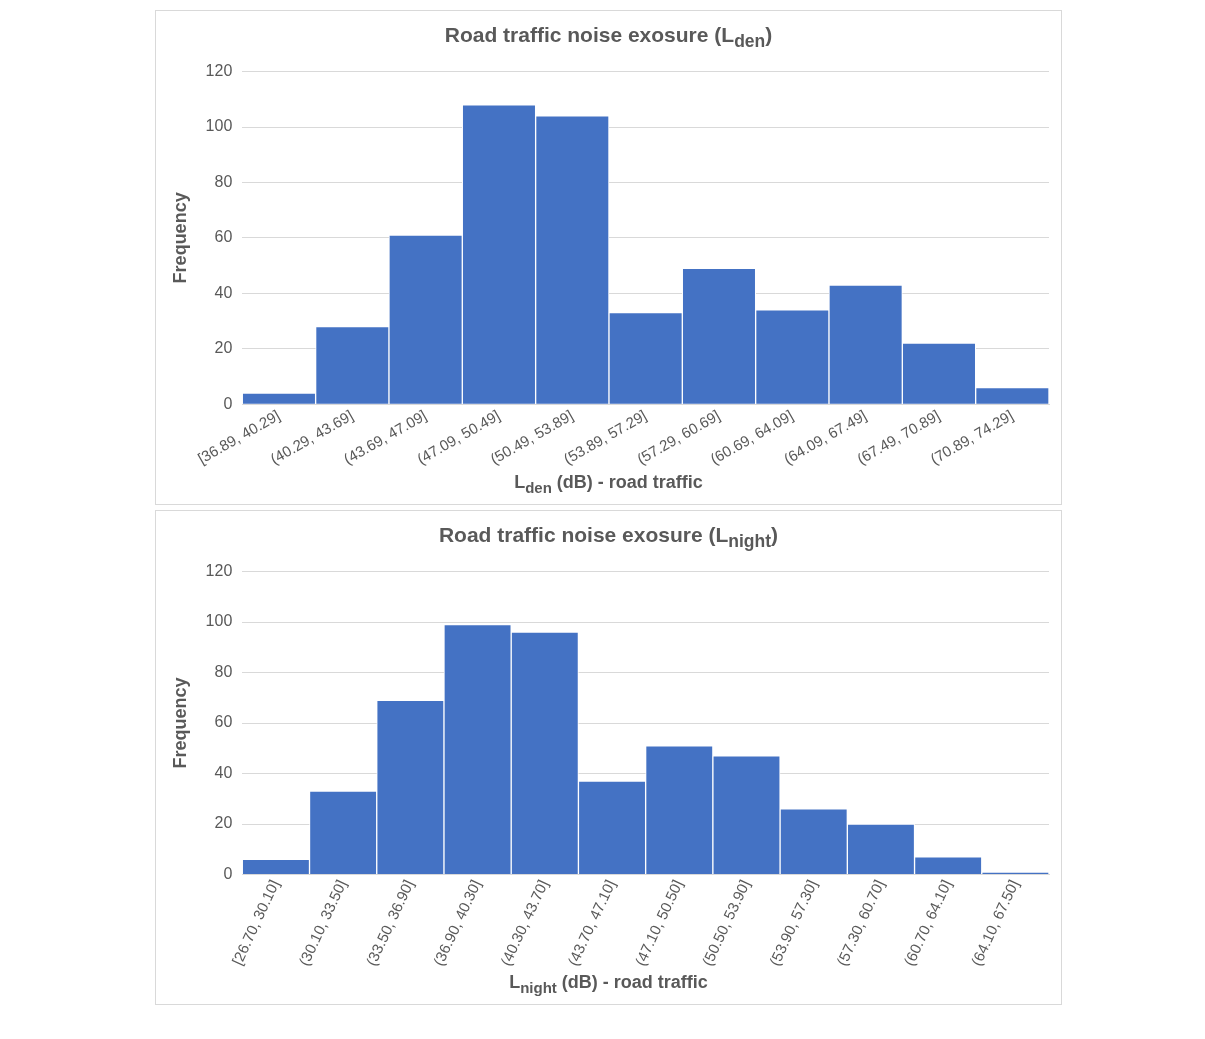  Describe the element at coordinates (608, 984) in the screenshot. I see `x-axis-title: L$_{night}$ (dB) - road traffic` at that location.